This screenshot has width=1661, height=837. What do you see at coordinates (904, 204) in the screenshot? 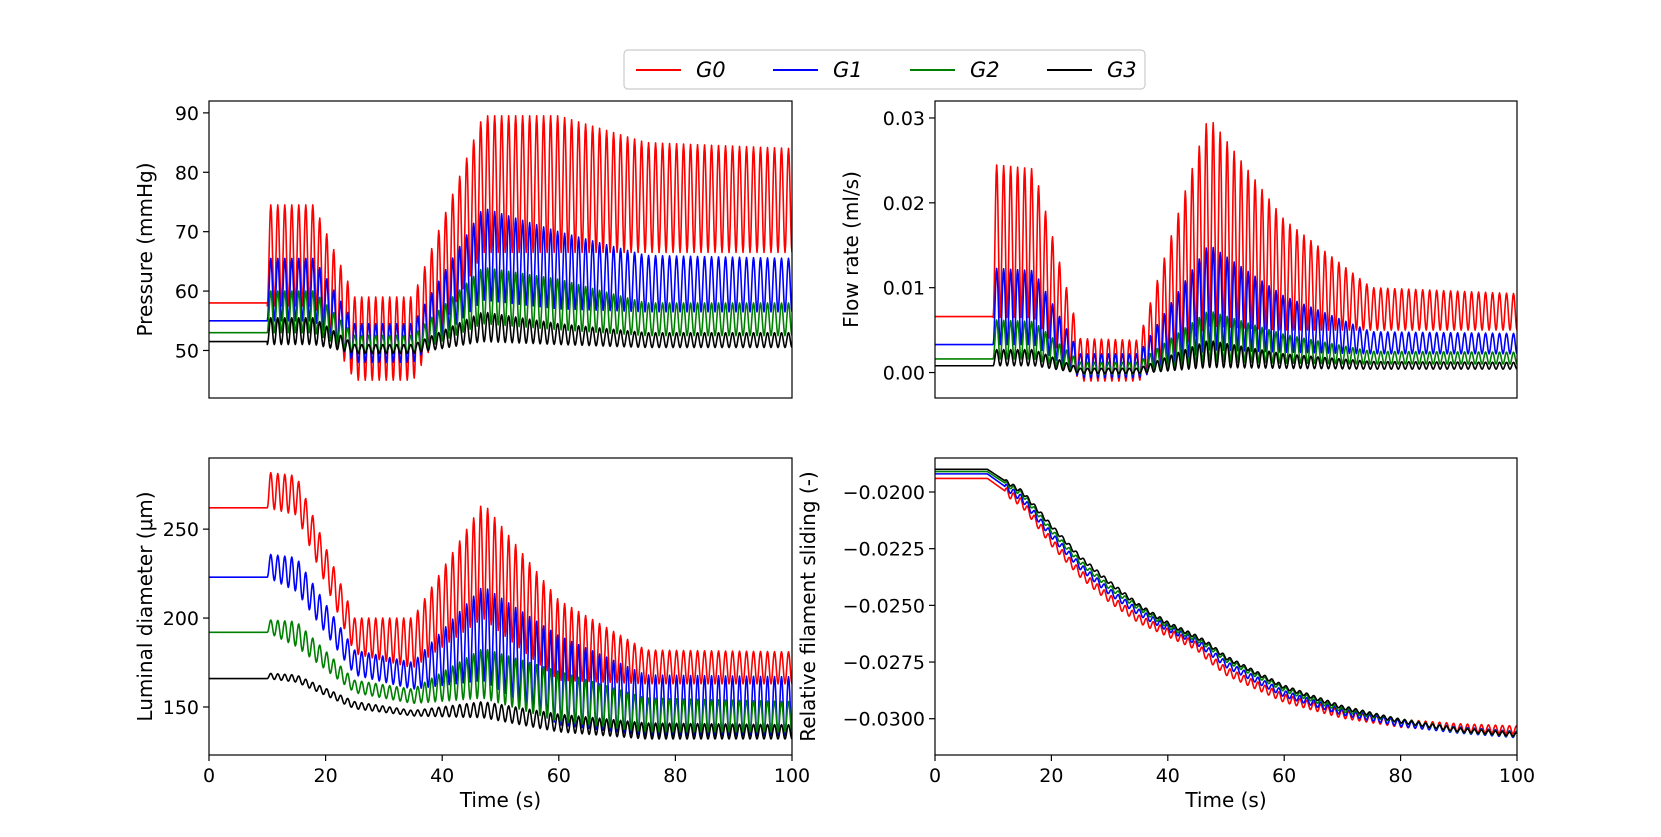
I see `flow-ytick-label: 0.02` at bounding box center [904, 204].